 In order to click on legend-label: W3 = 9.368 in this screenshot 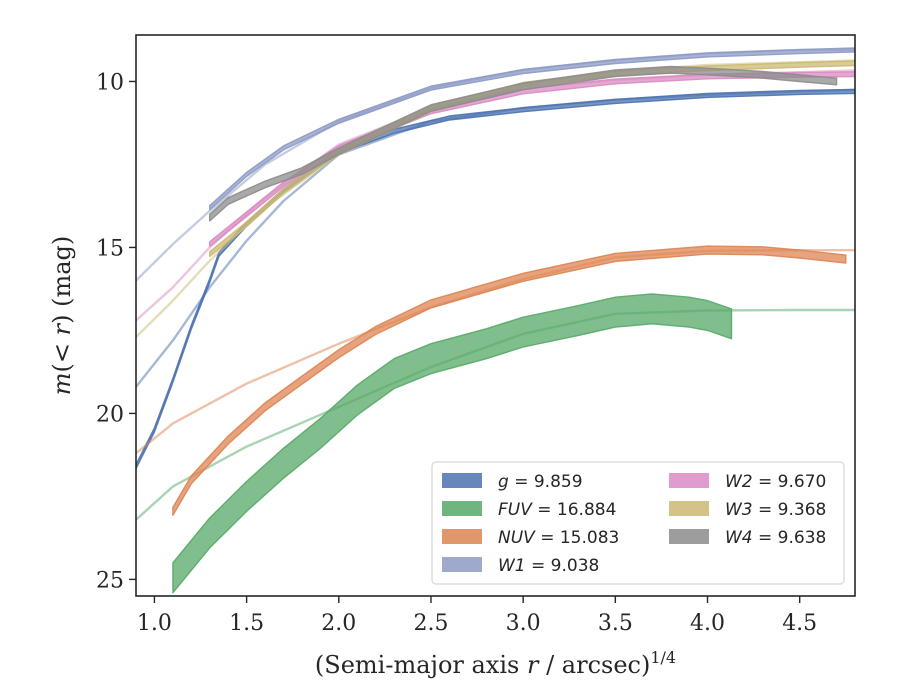, I will do `click(775, 510)`.